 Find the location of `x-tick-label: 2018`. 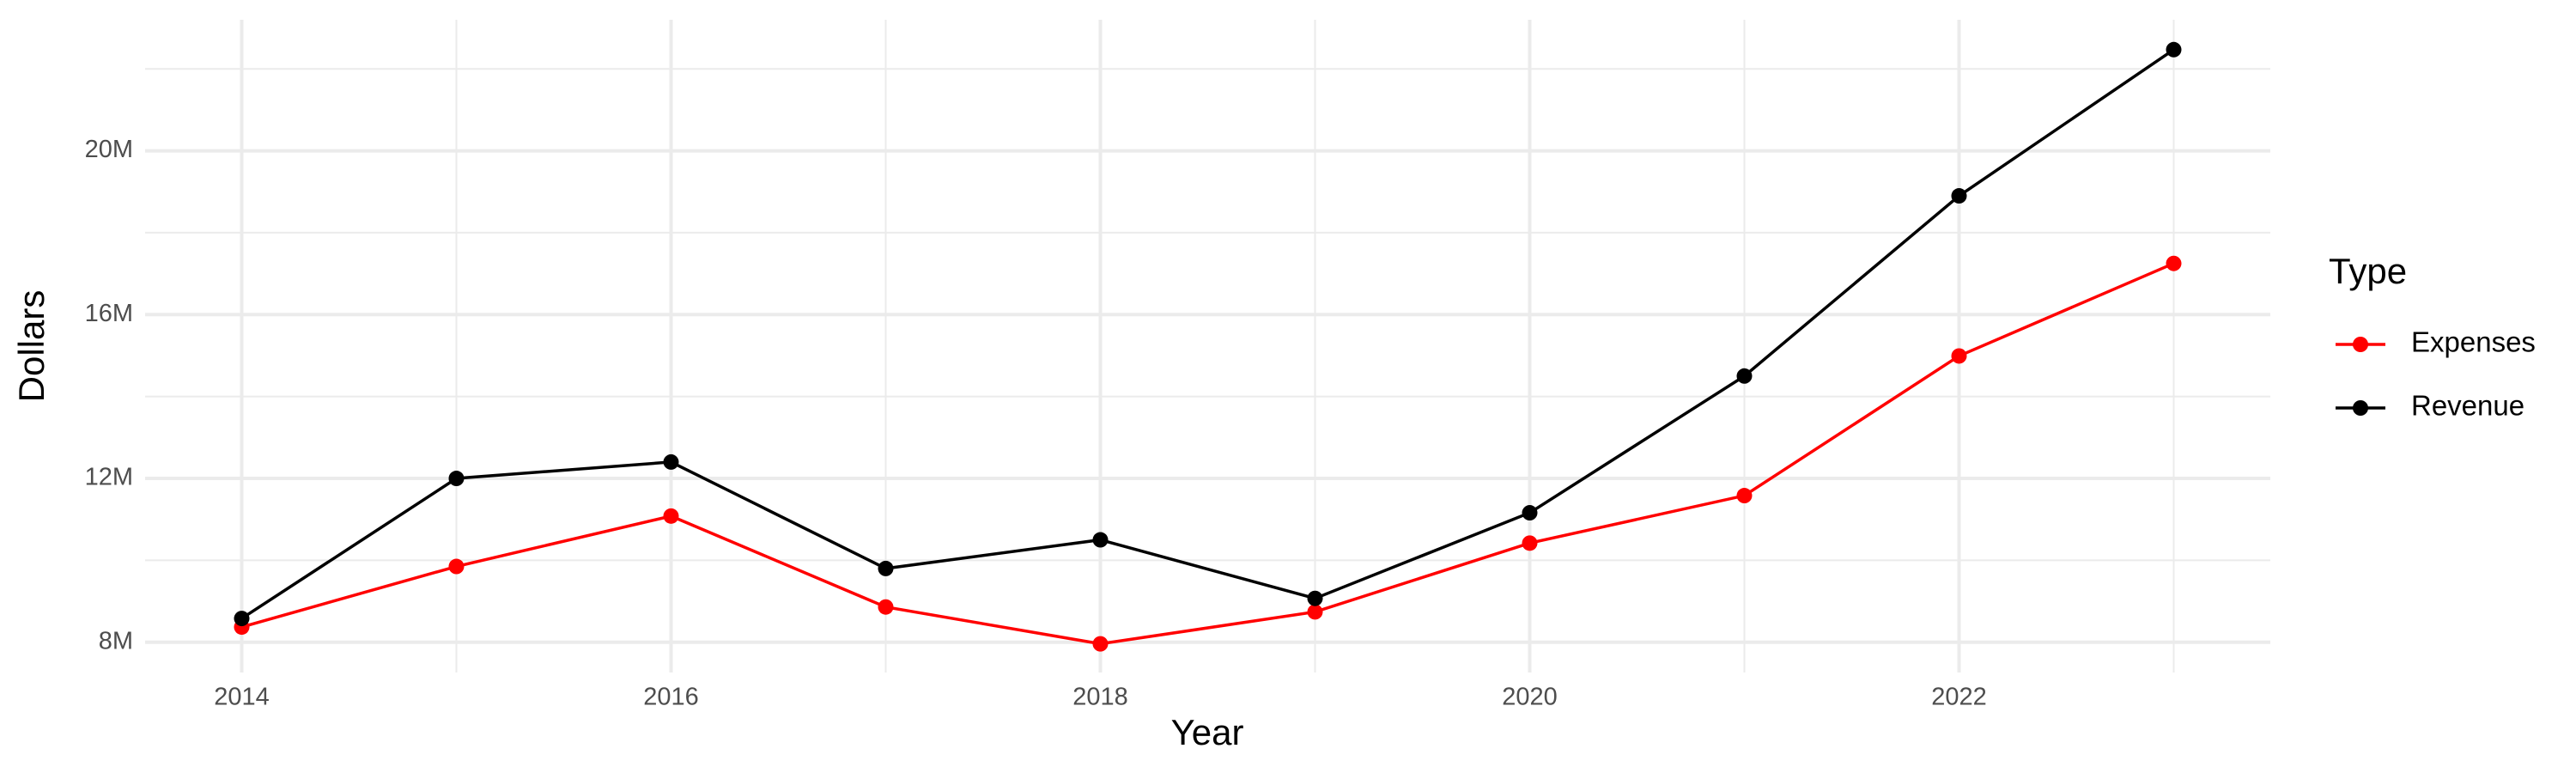

x-tick-label: 2018 is located at coordinates (1100, 697).